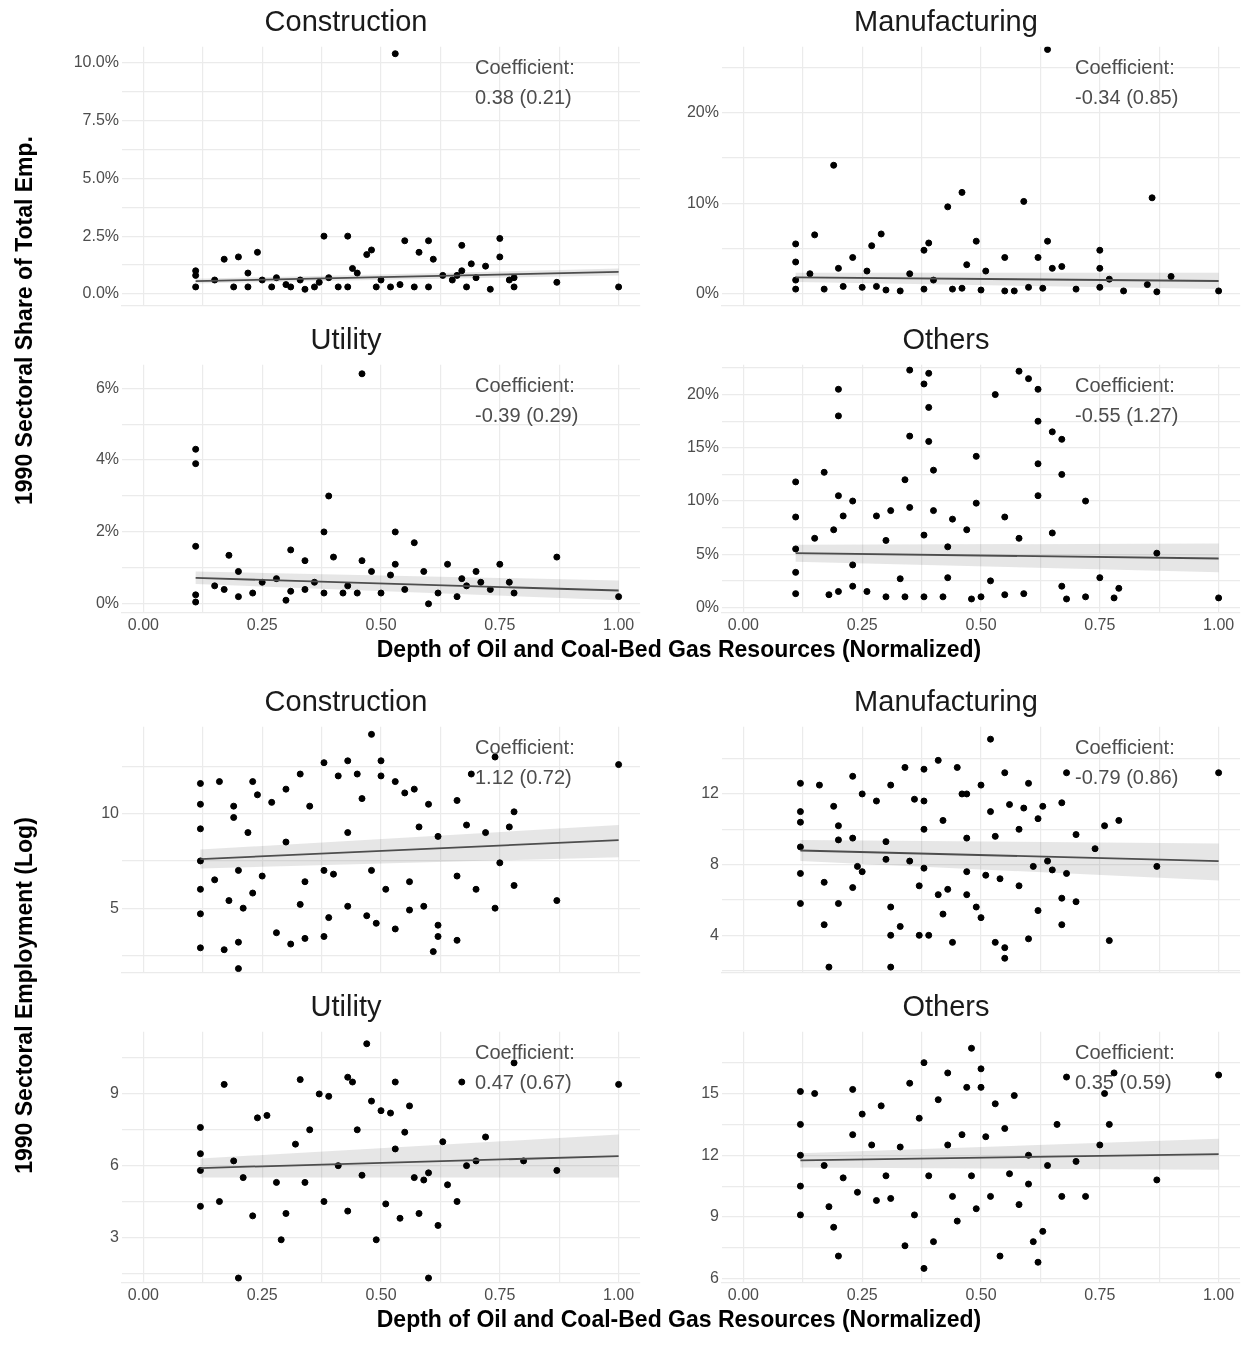  I want to click on x-tick-label: 0.25, so click(862, 1294).